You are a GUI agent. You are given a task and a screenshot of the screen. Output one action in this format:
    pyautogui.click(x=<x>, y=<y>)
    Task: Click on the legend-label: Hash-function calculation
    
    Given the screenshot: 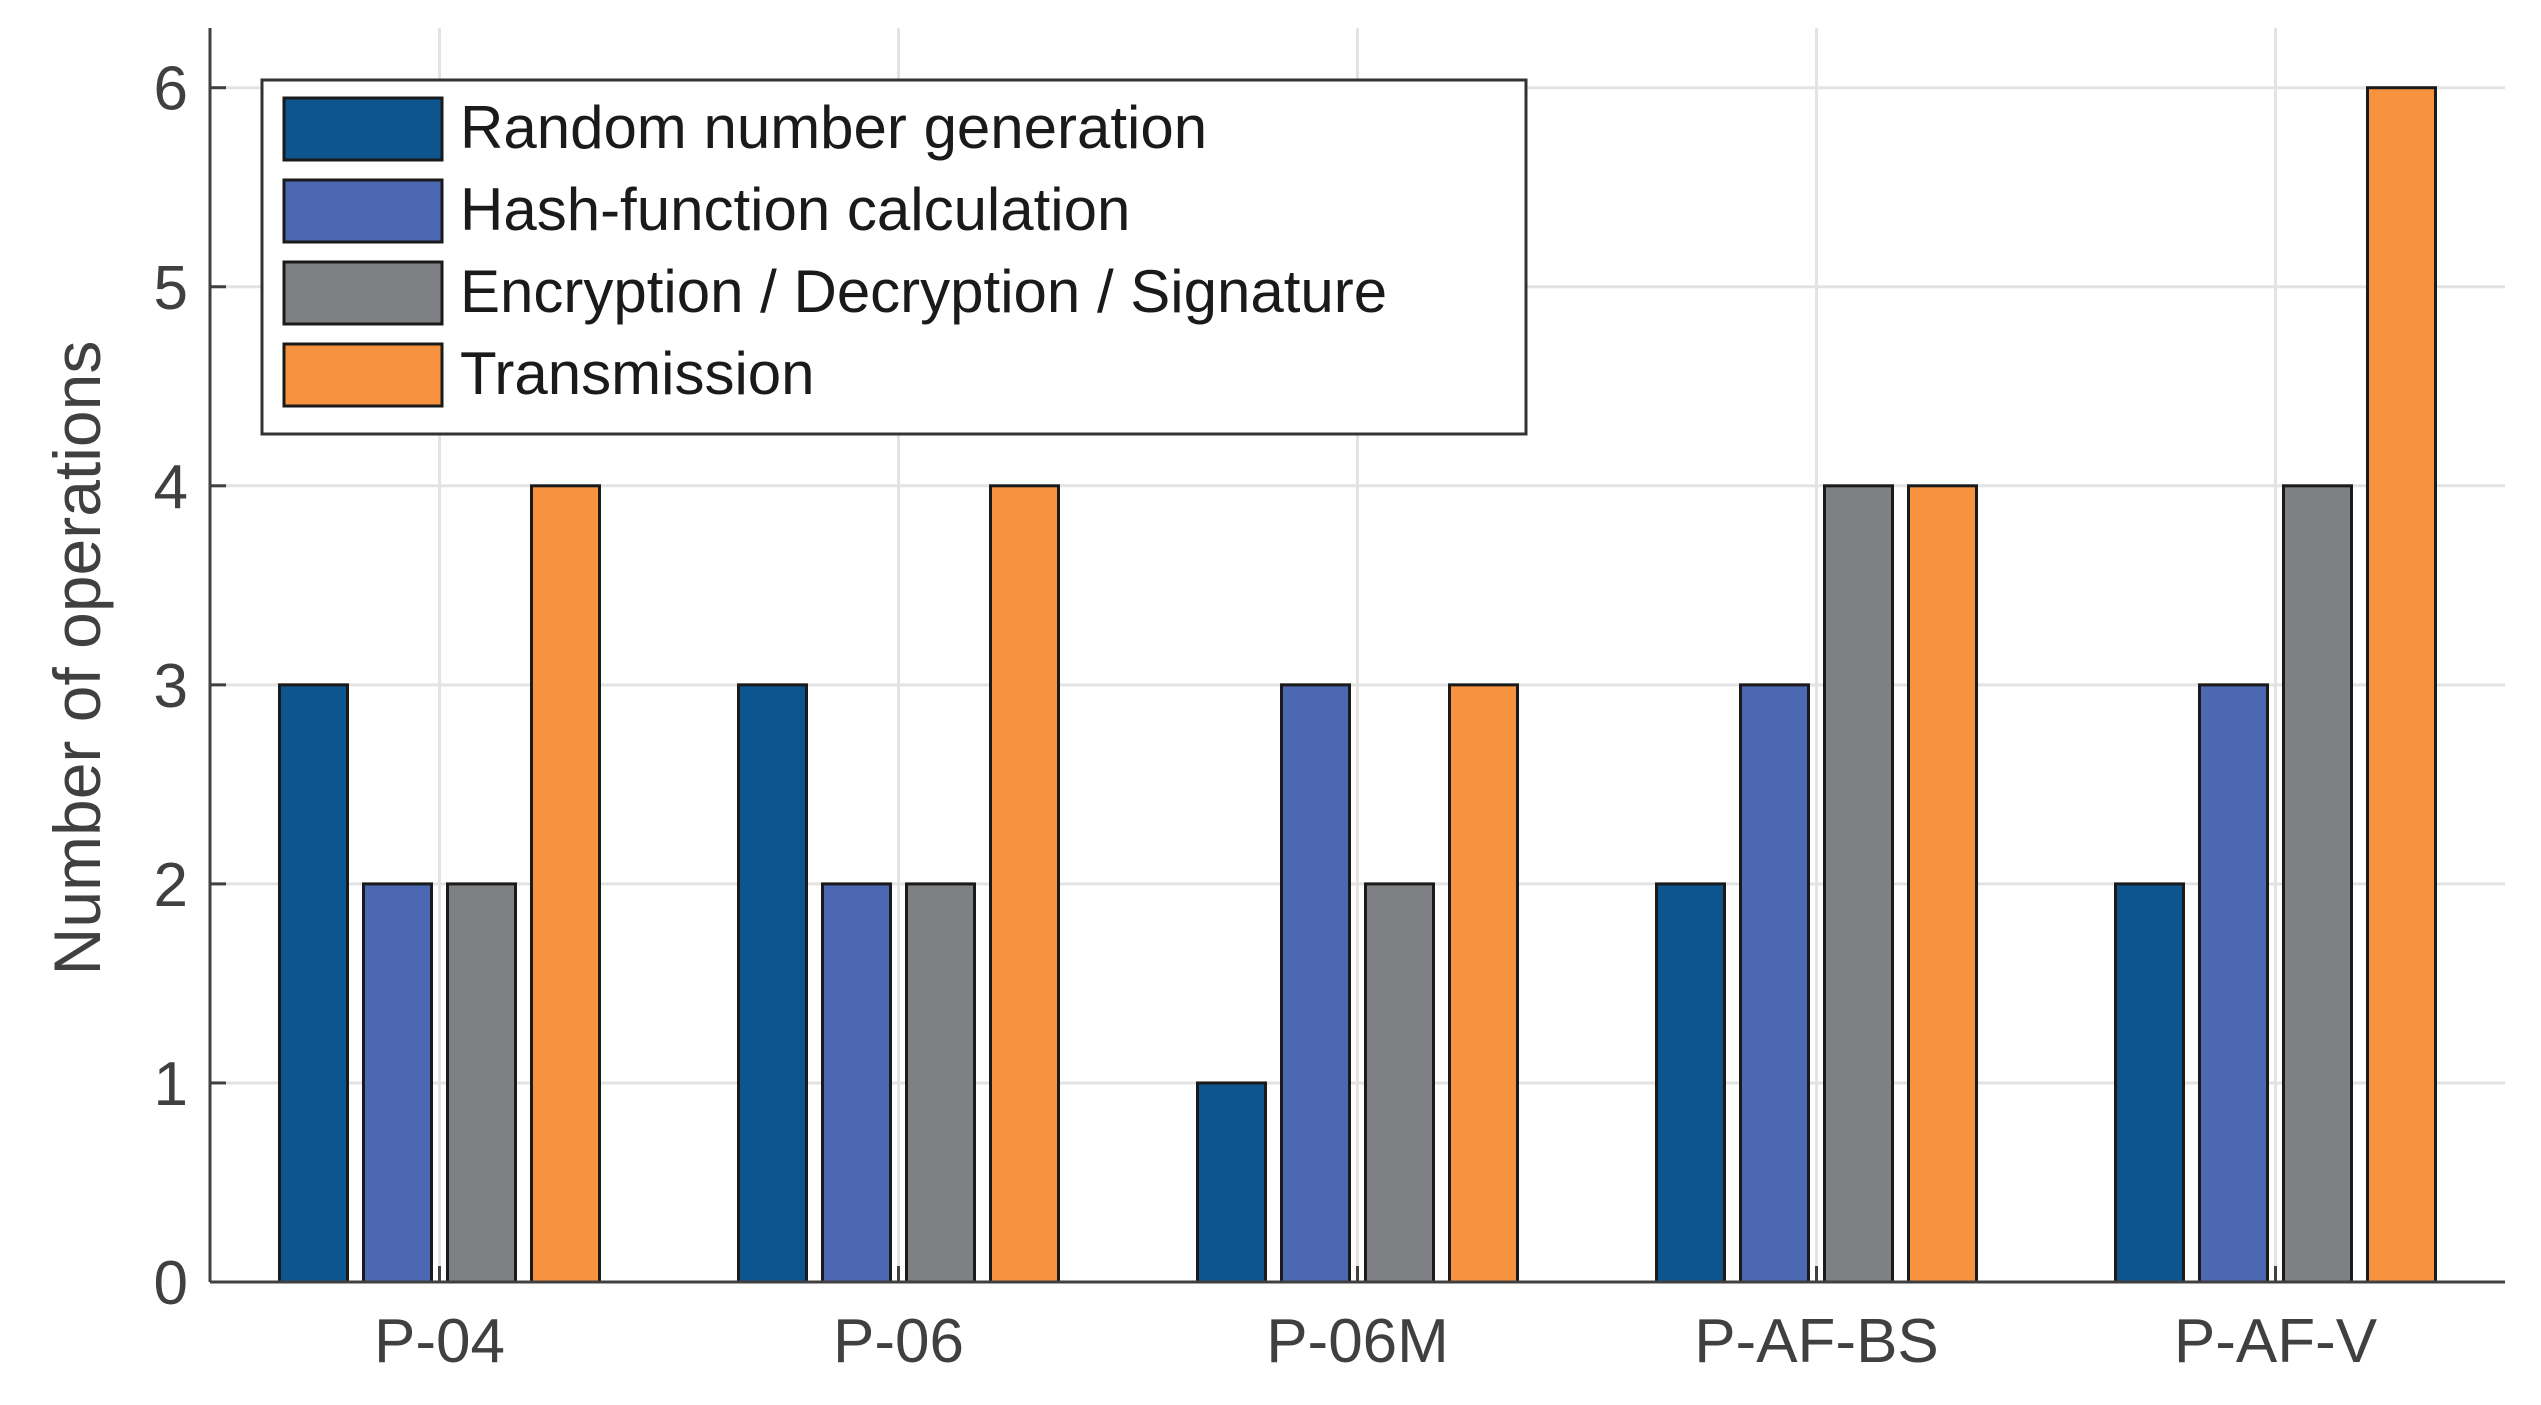 What is the action you would take?
    pyautogui.click(x=795, y=209)
    